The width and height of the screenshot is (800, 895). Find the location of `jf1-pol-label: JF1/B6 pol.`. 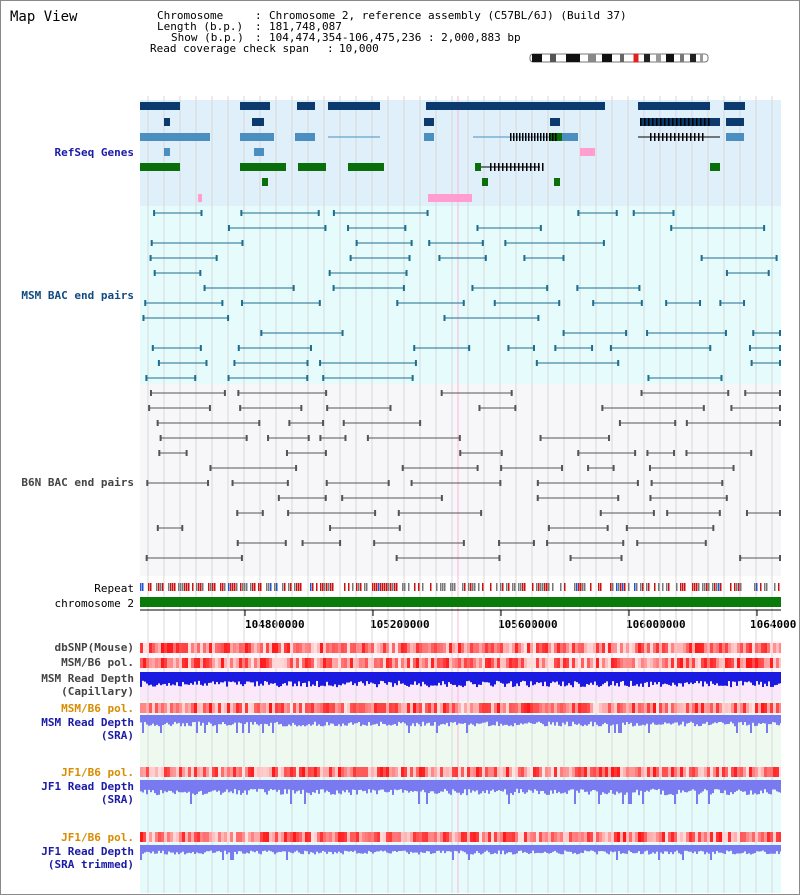

jf1-pol-label: JF1/B6 pol. is located at coordinates (97, 772).